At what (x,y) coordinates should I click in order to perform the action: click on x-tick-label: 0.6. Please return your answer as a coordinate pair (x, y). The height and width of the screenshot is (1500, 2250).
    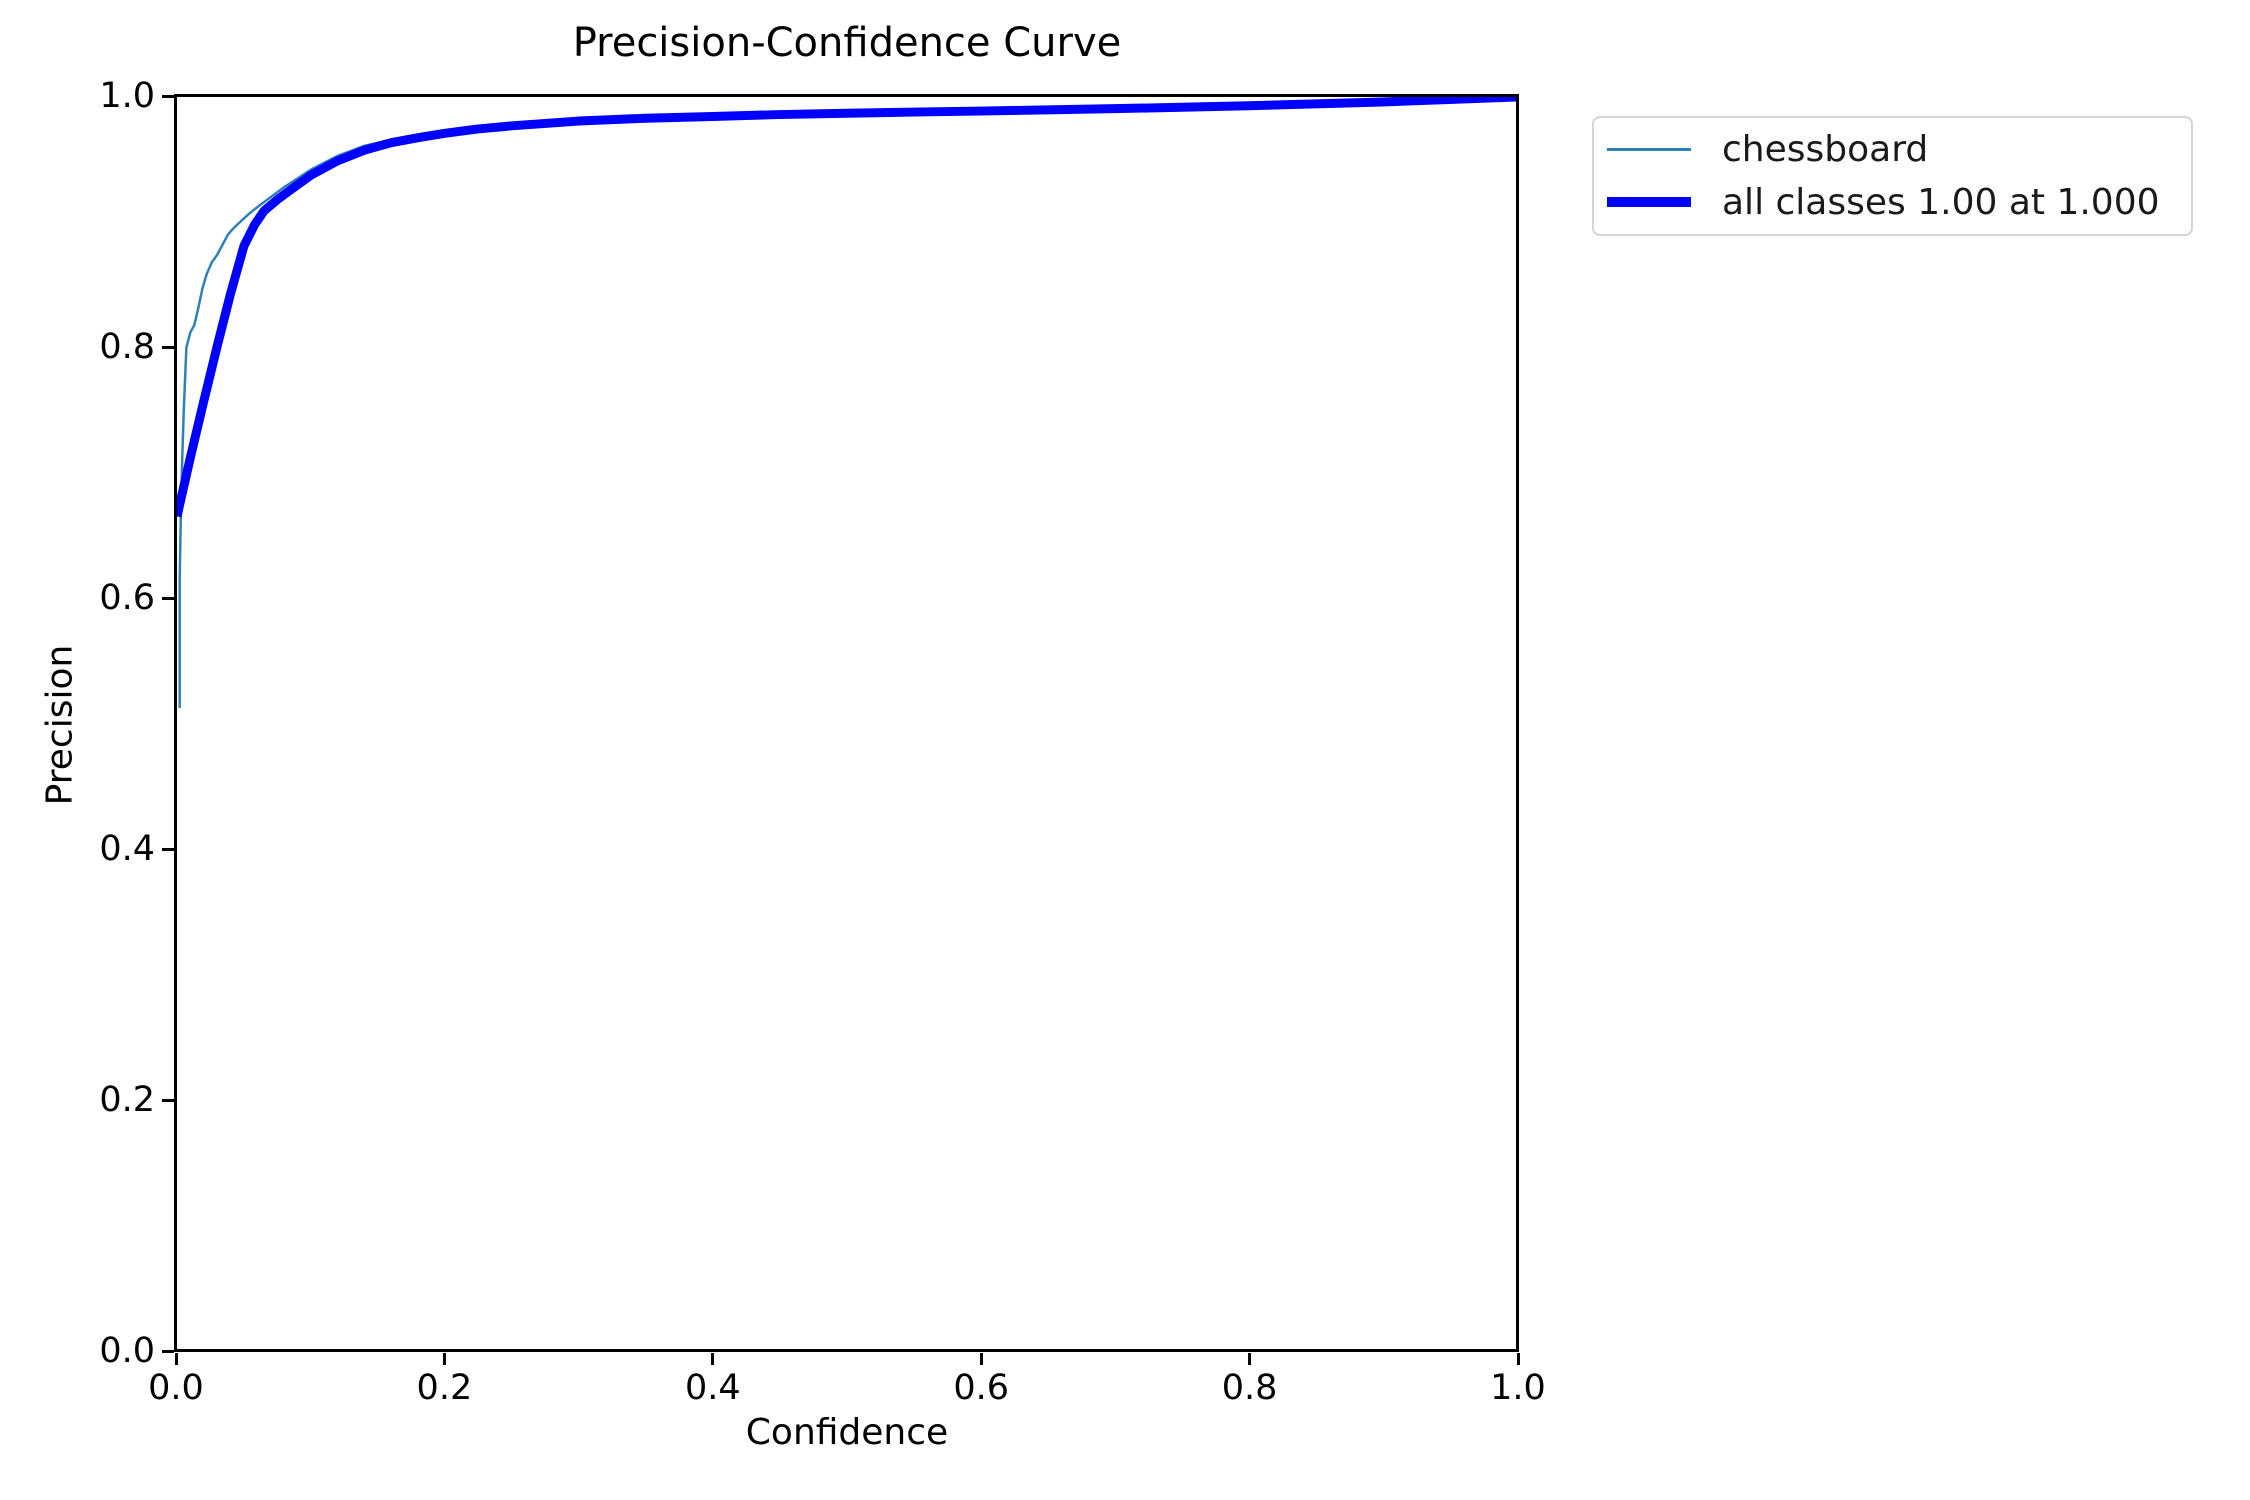
    Looking at the image, I should click on (981, 1388).